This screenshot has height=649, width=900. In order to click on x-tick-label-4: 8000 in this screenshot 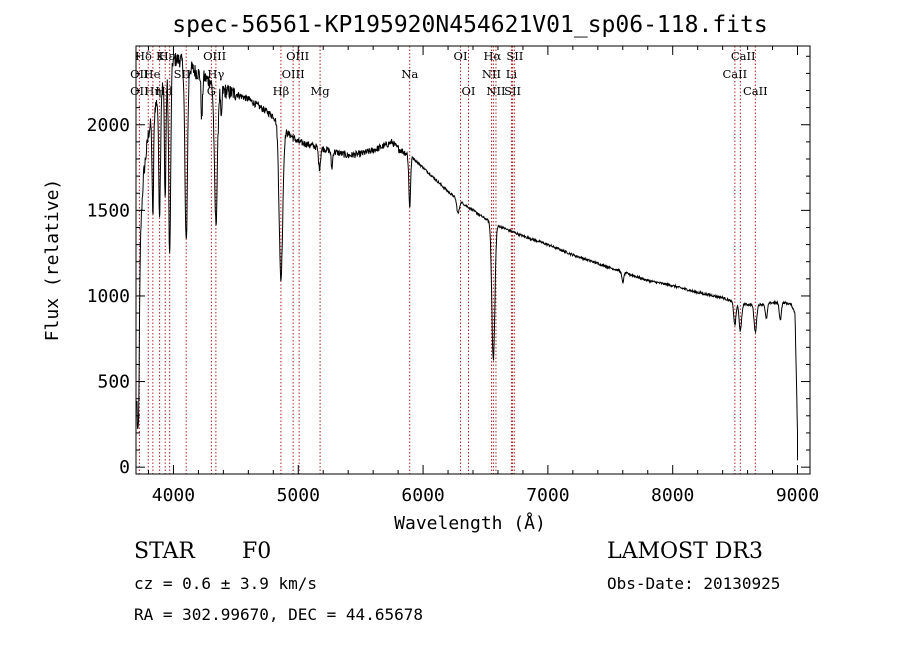, I will do `click(672, 495)`.